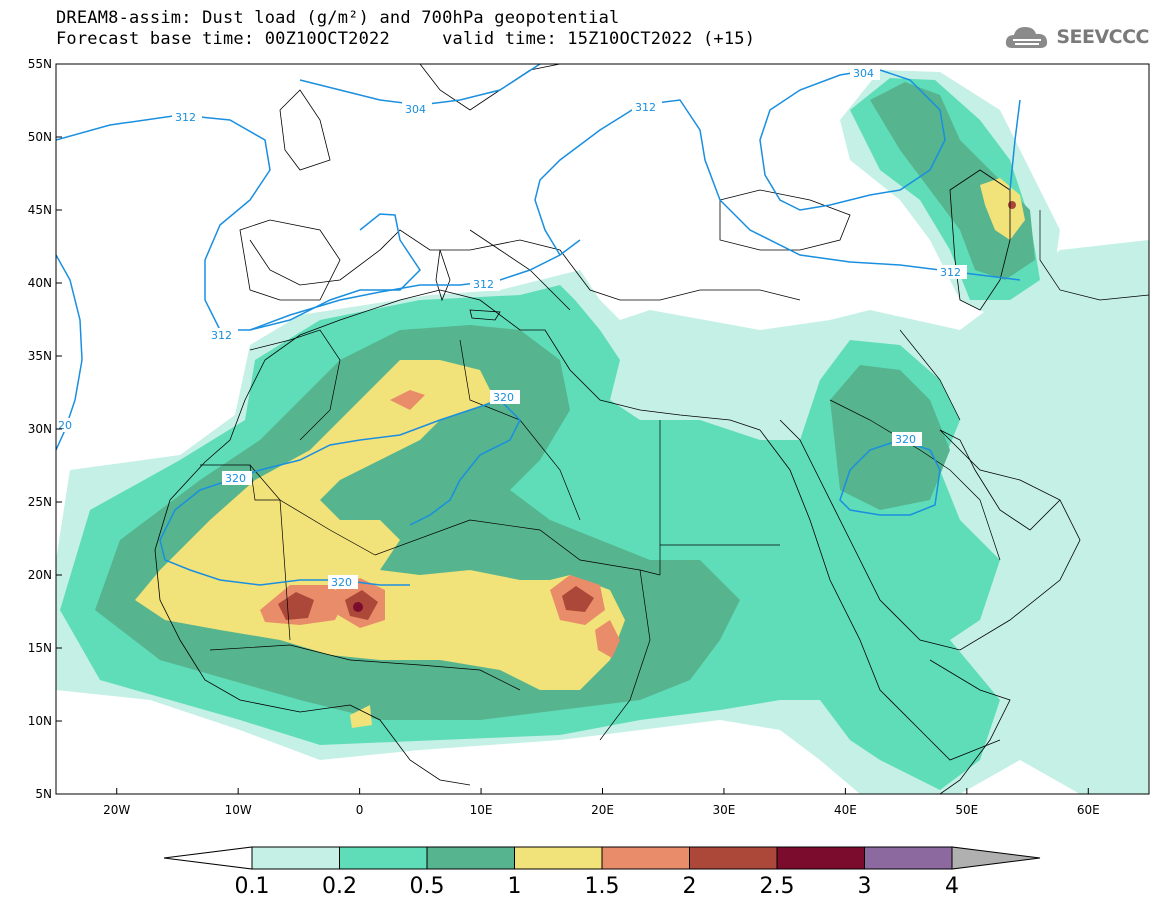  Describe the element at coordinates (777, 190) in the screenshot. I see `contour-312-europe` at that location.